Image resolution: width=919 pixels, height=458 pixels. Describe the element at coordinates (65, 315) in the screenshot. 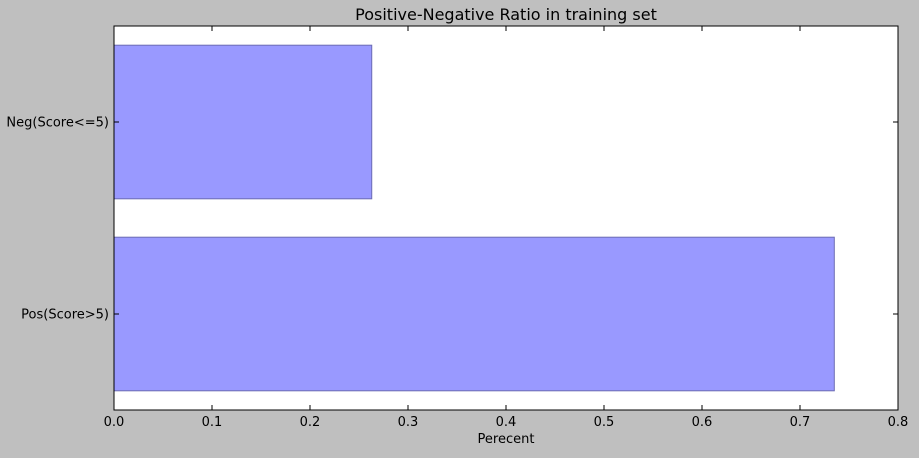

I see `y-tick-label-0: Pos(Score>5)` at that location.